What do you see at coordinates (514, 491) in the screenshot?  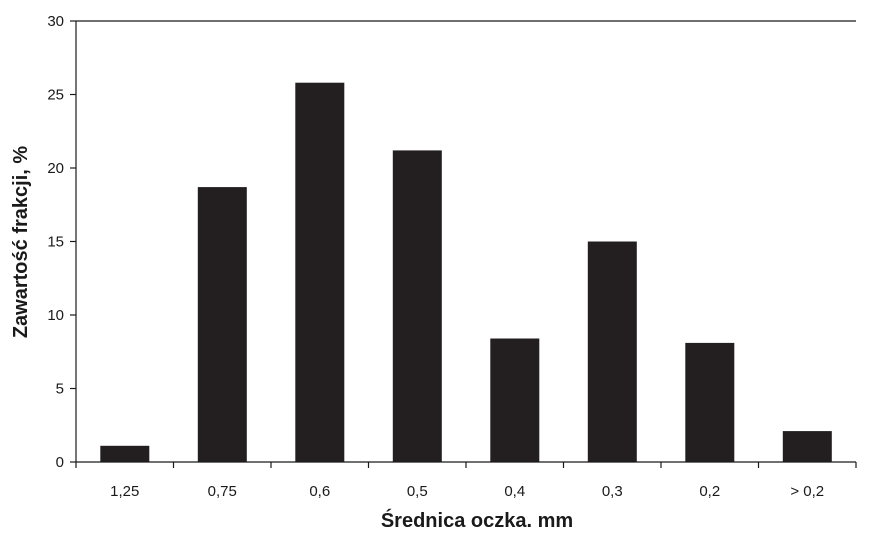 I see `x-tick-label-4: 0,4` at bounding box center [514, 491].